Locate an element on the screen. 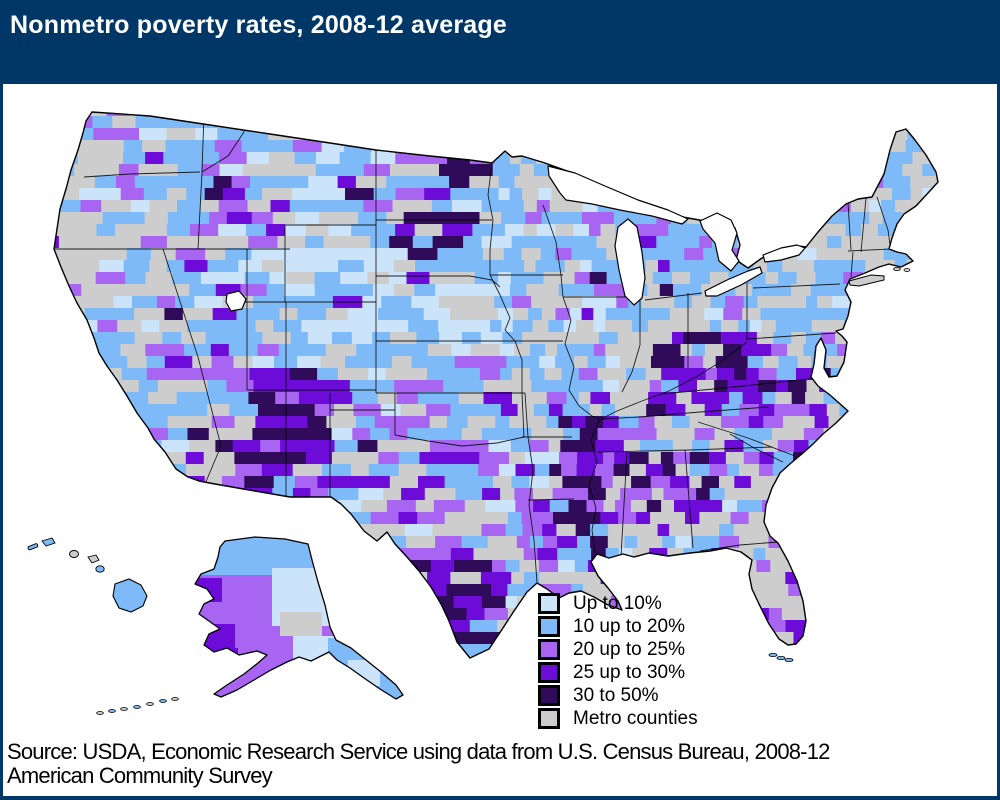  legend-item: 30 to 50% is located at coordinates (618, 695).